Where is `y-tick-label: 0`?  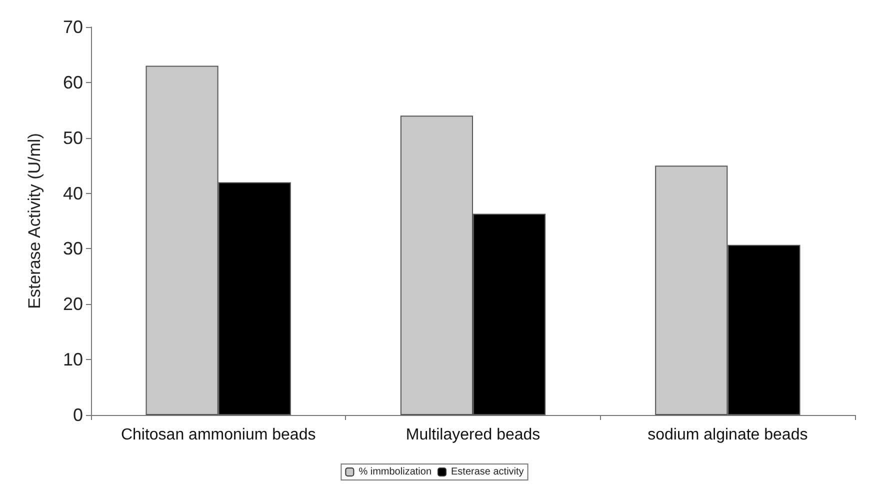 y-tick-label: 0 is located at coordinates (77, 415).